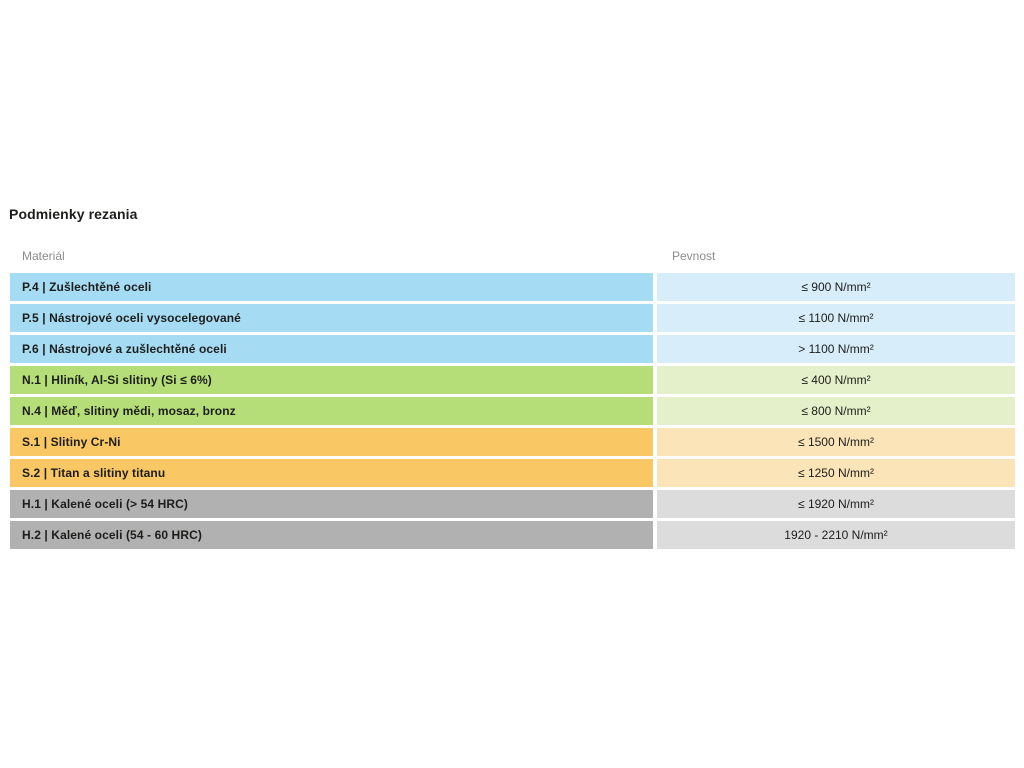 The image size is (1024, 768). I want to click on table-row: S.1 | Slitiny Cr-Ni ≤ 1500 N/mm², so click(512, 442).